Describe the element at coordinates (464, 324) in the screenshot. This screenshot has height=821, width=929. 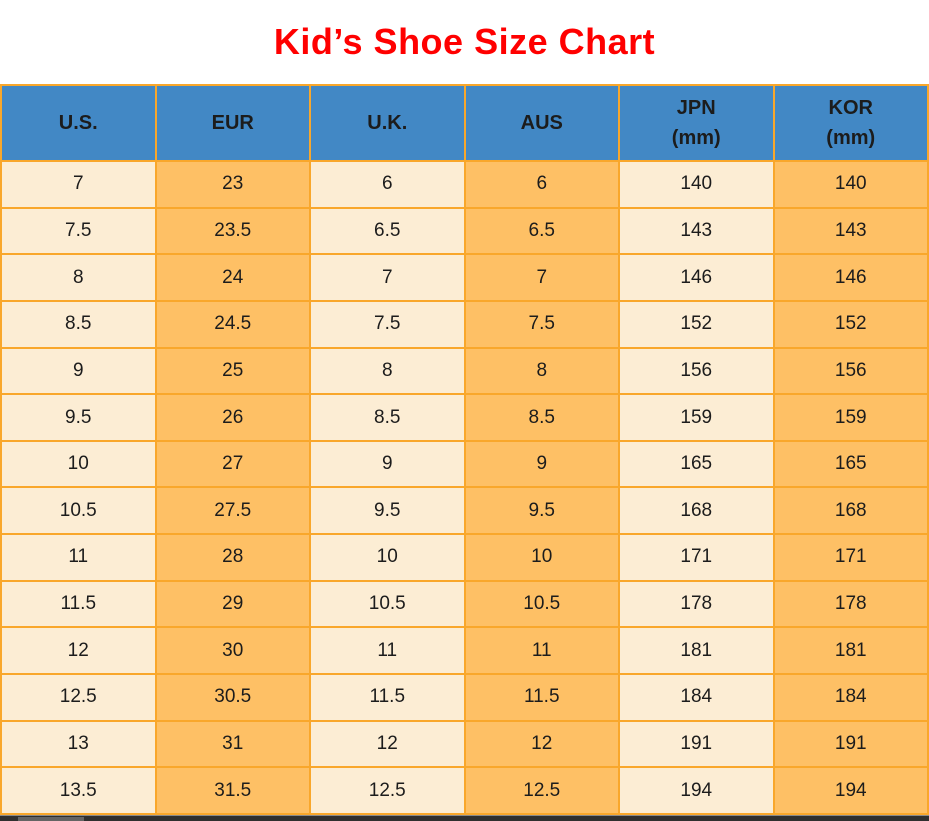
I see `table-row: 8.5 24.5 7.5 7.5 152 152` at that location.